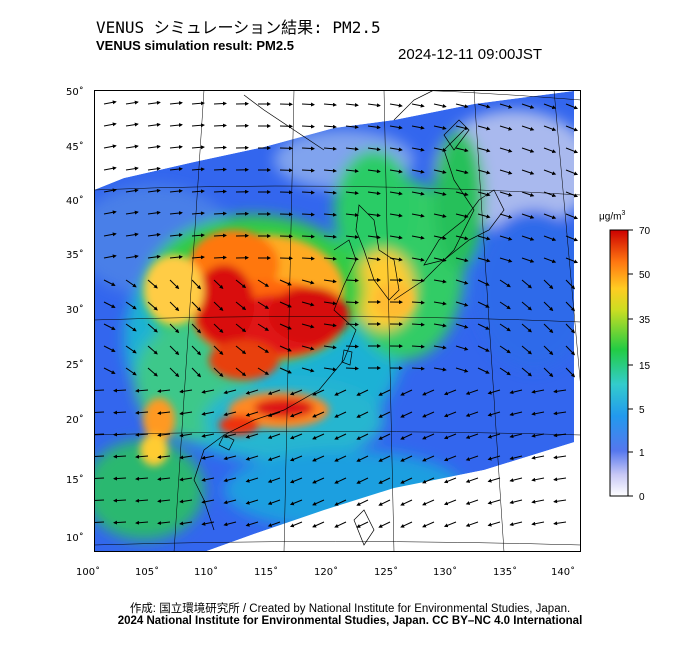 This screenshot has width=700, height=649. I want to click on lat-tick-label: 20˚, so click(75, 420).